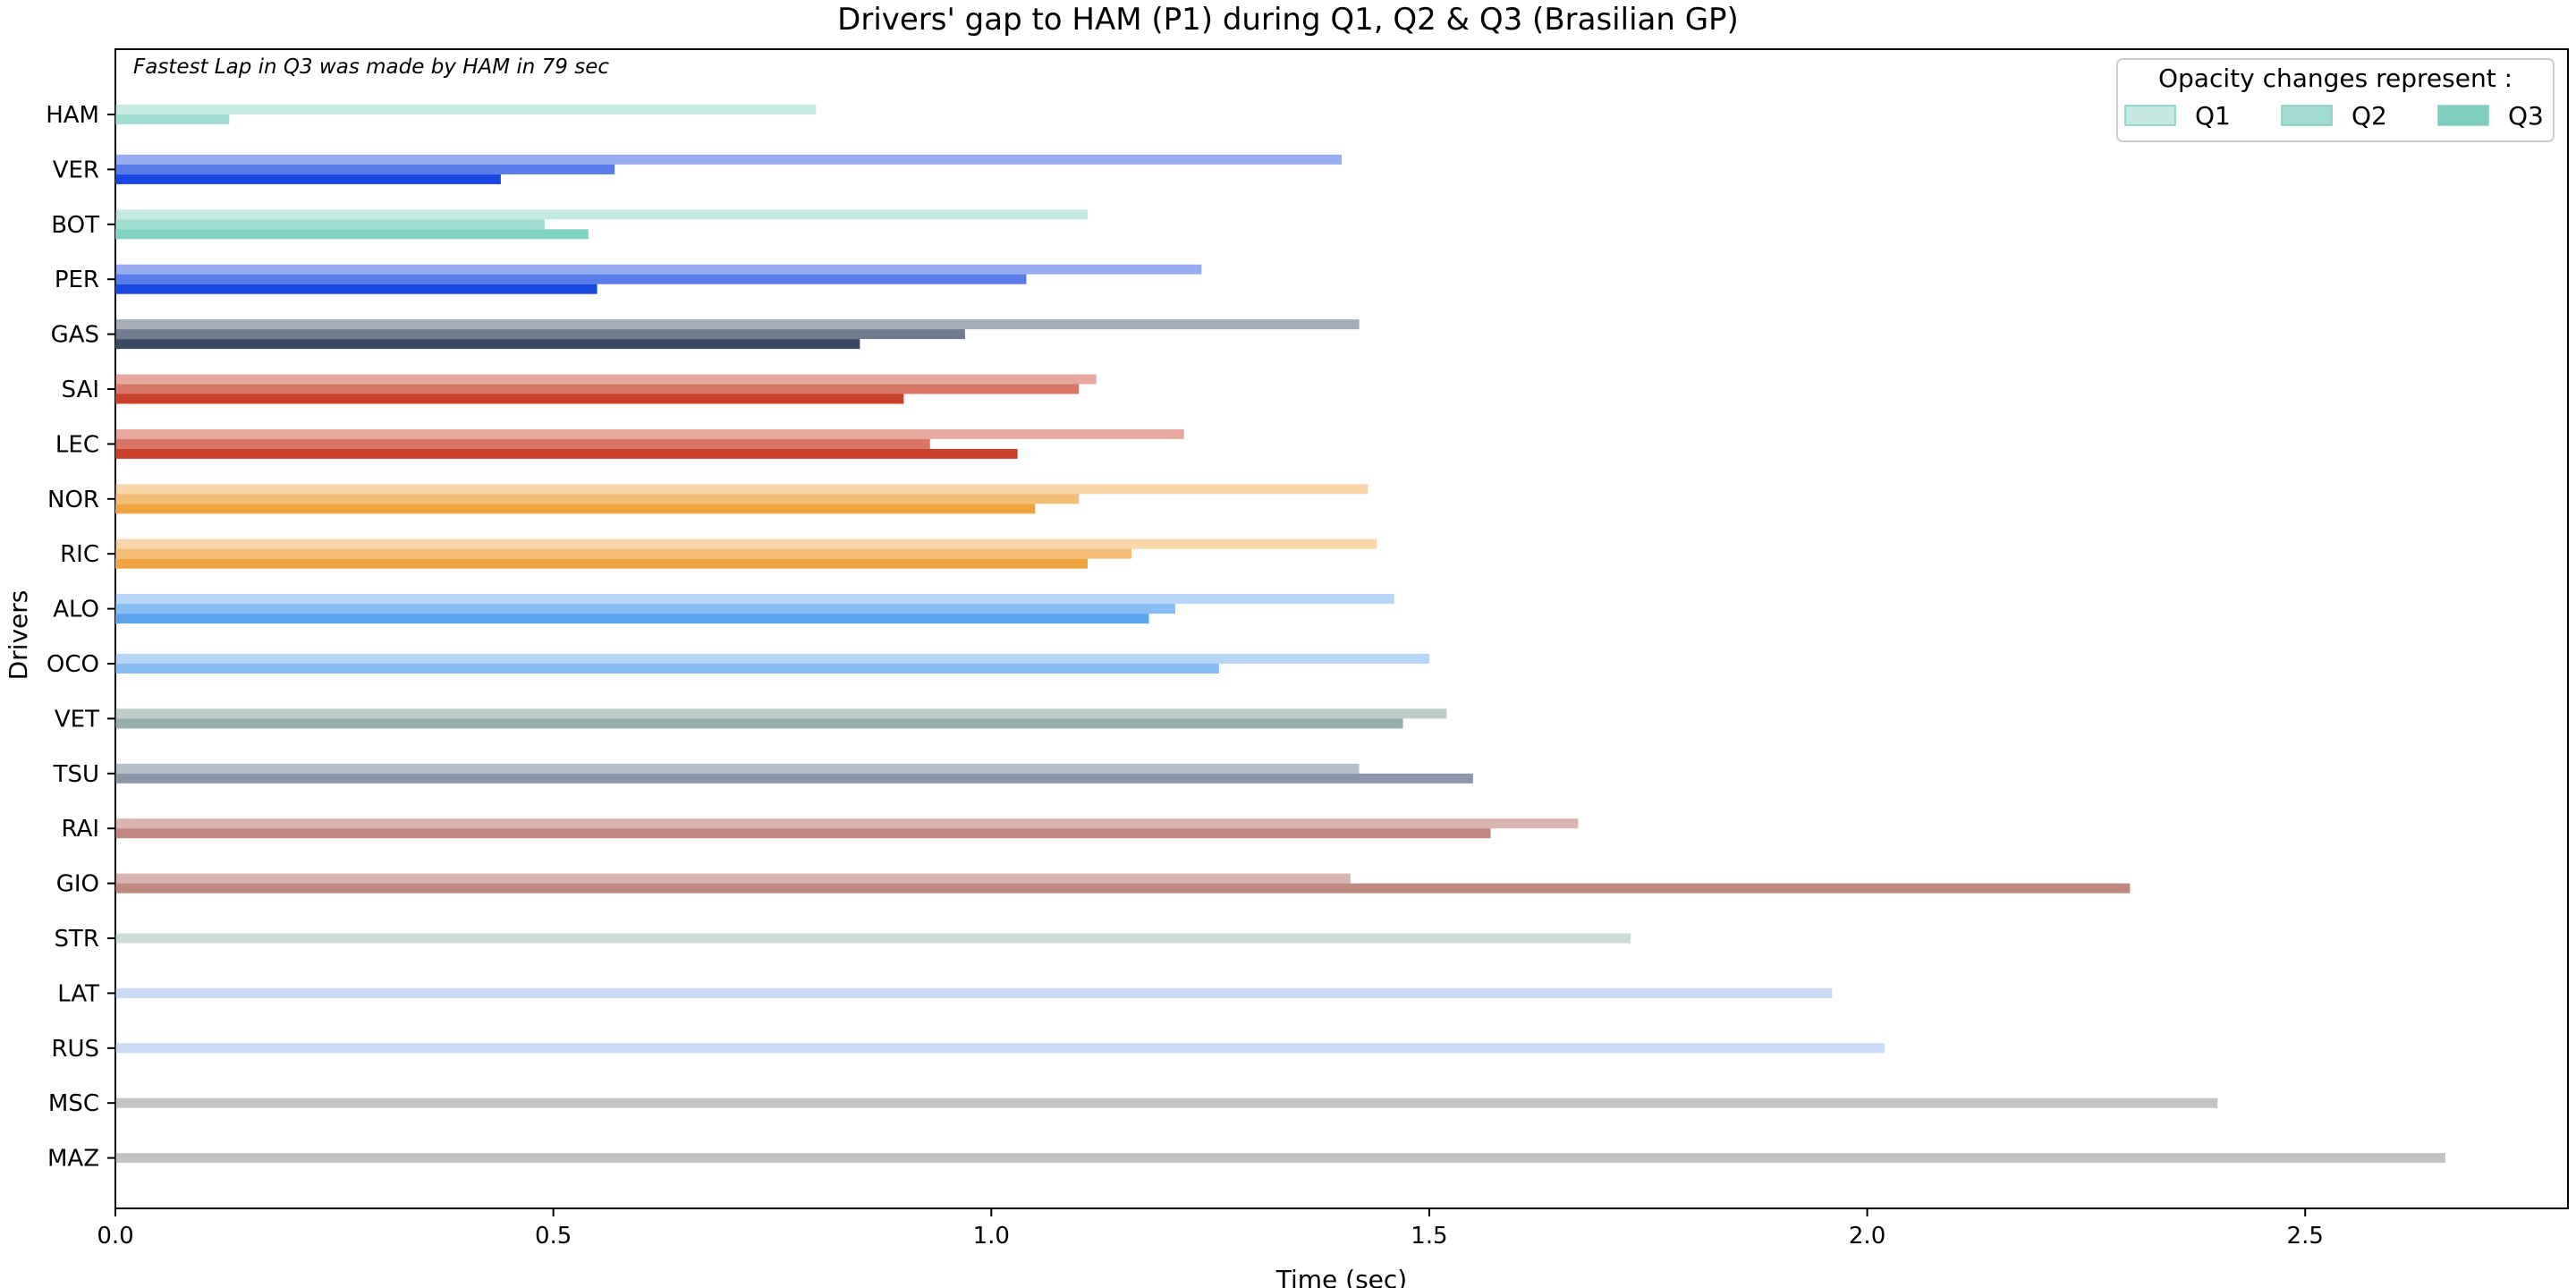  What do you see at coordinates (602, 563) in the screenshot?
I see `bar-ric-q3` at bounding box center [602, 563].